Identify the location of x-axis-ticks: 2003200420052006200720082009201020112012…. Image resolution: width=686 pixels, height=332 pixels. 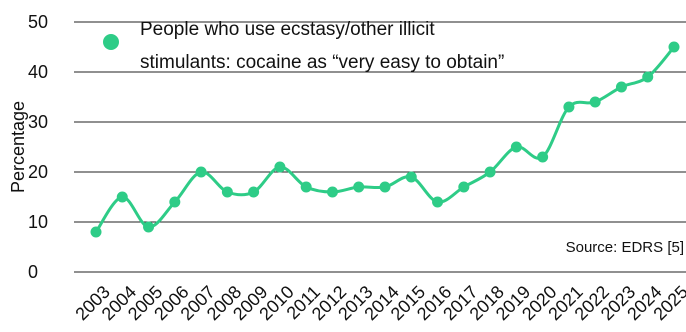
(378, 303).